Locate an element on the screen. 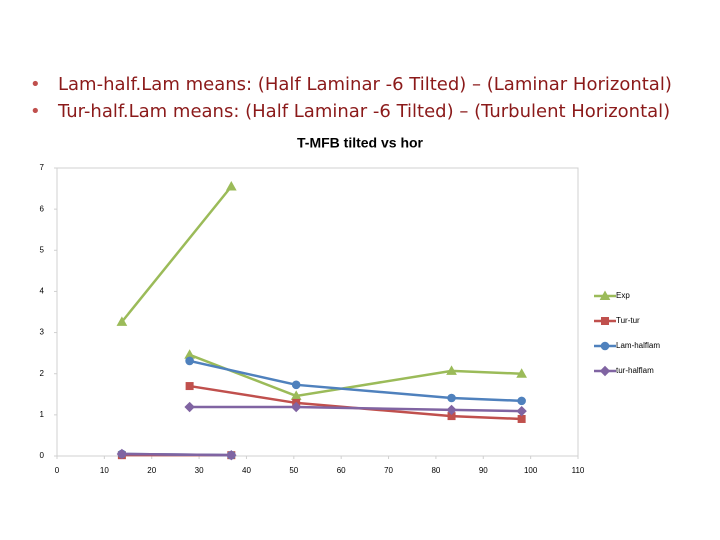 The image size is (720, 540). legend-label: Exp is located at coordinates (623, 295).